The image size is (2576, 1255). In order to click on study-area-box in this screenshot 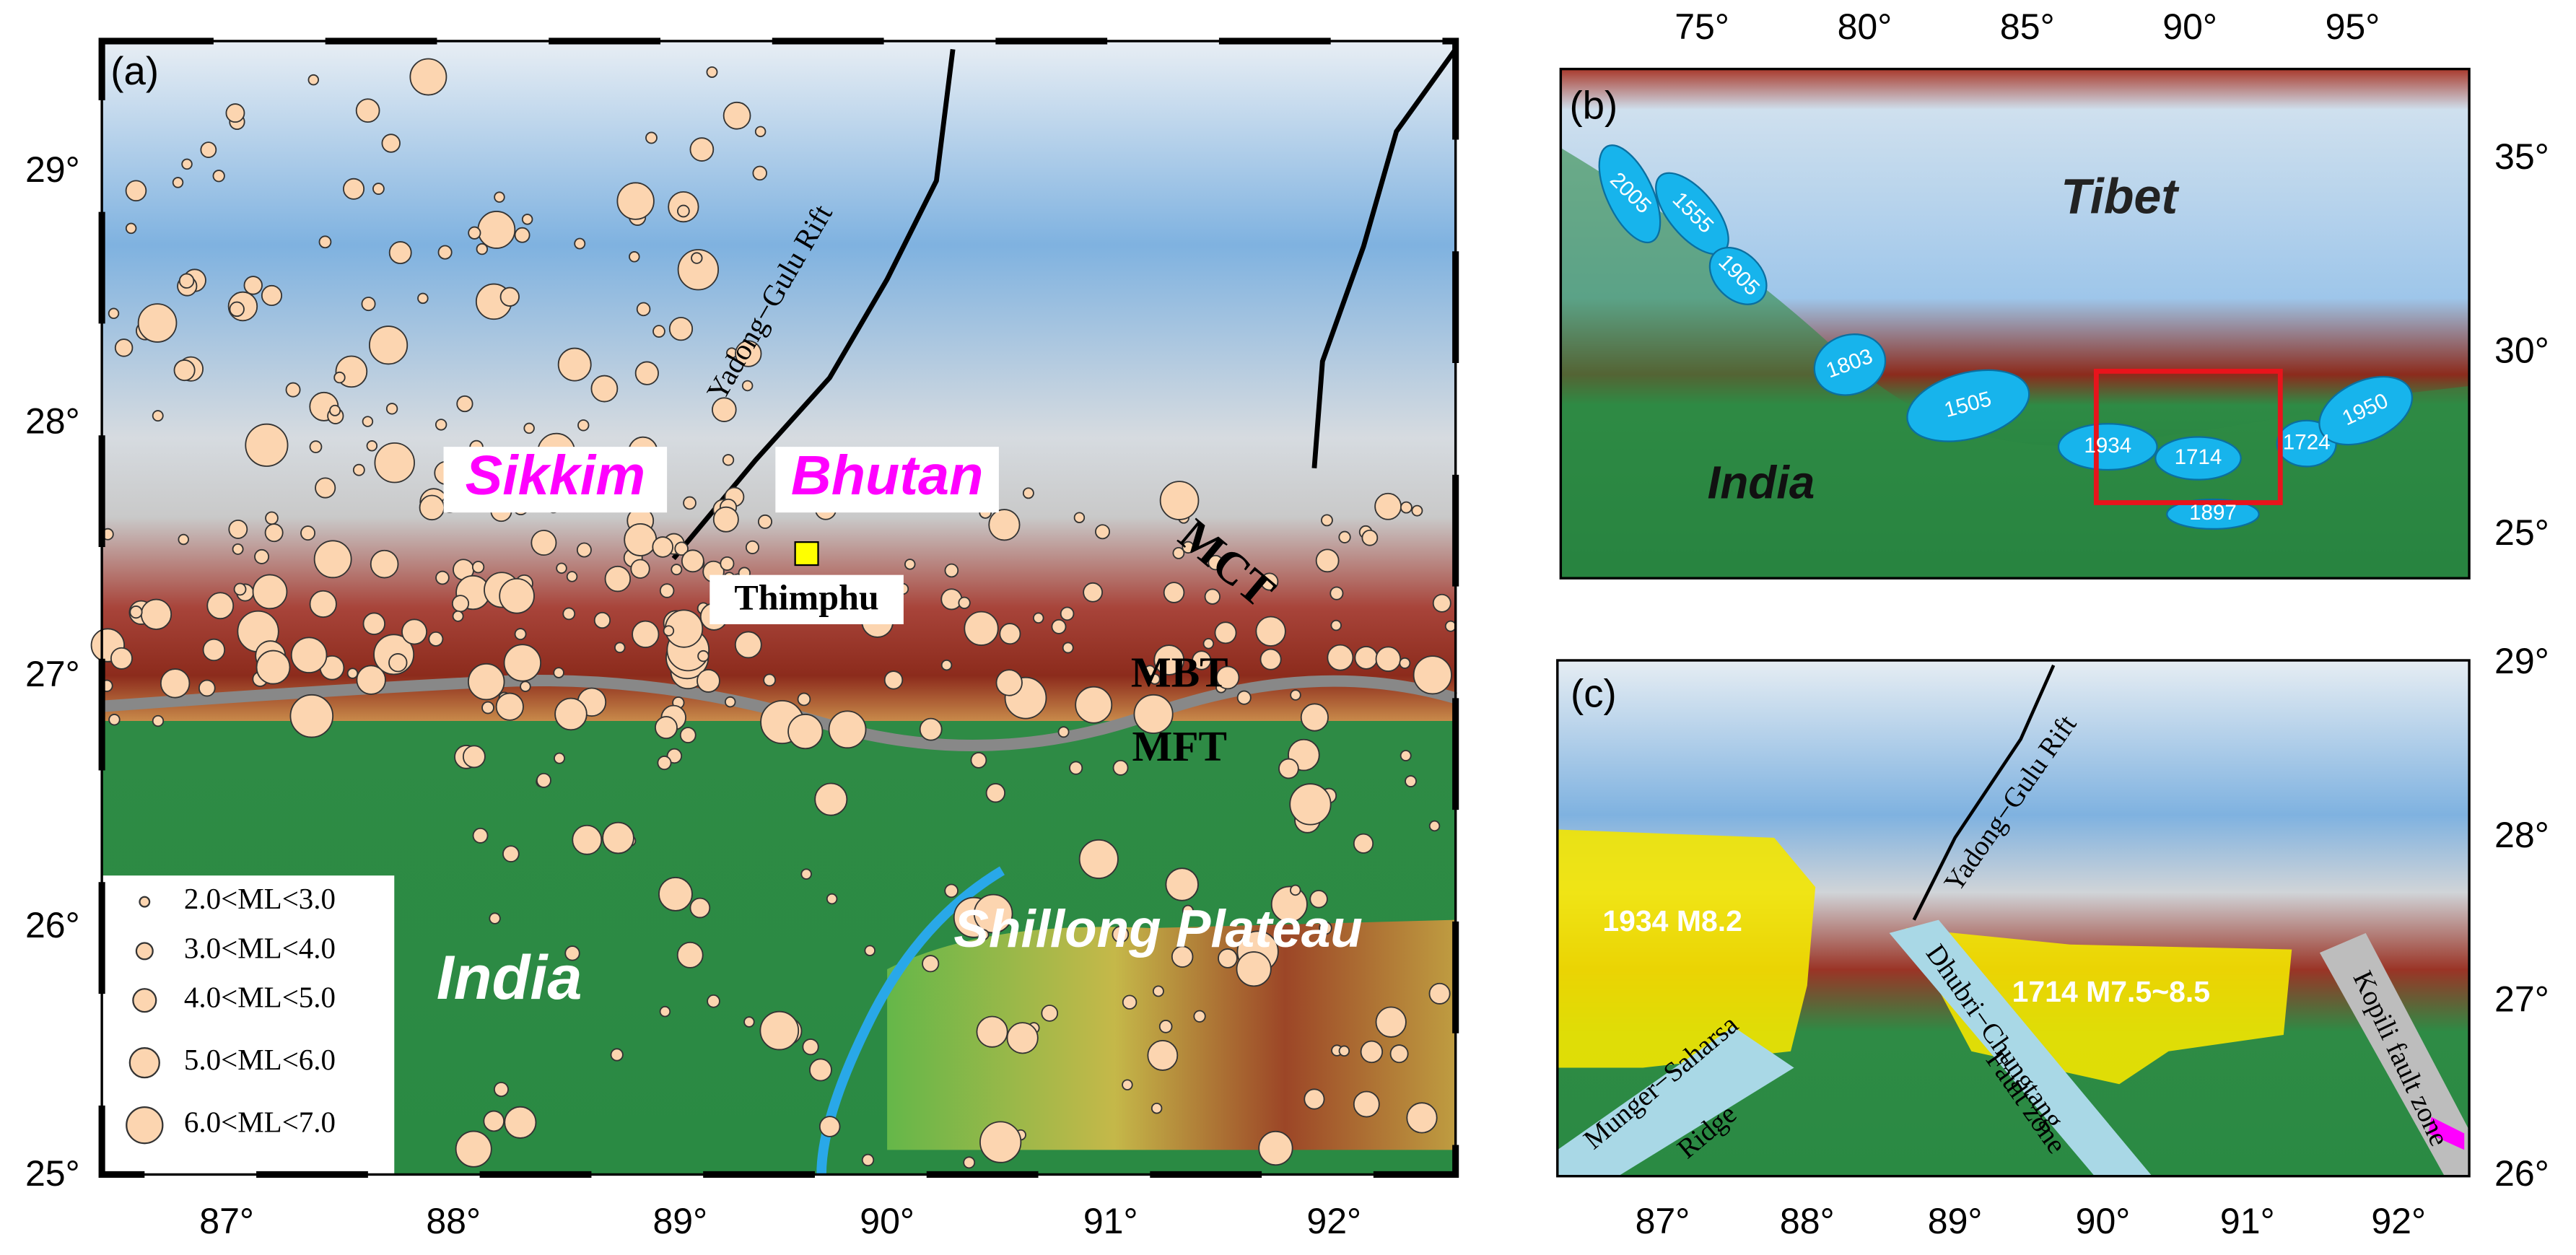, I will do `click(2188, 437)`.